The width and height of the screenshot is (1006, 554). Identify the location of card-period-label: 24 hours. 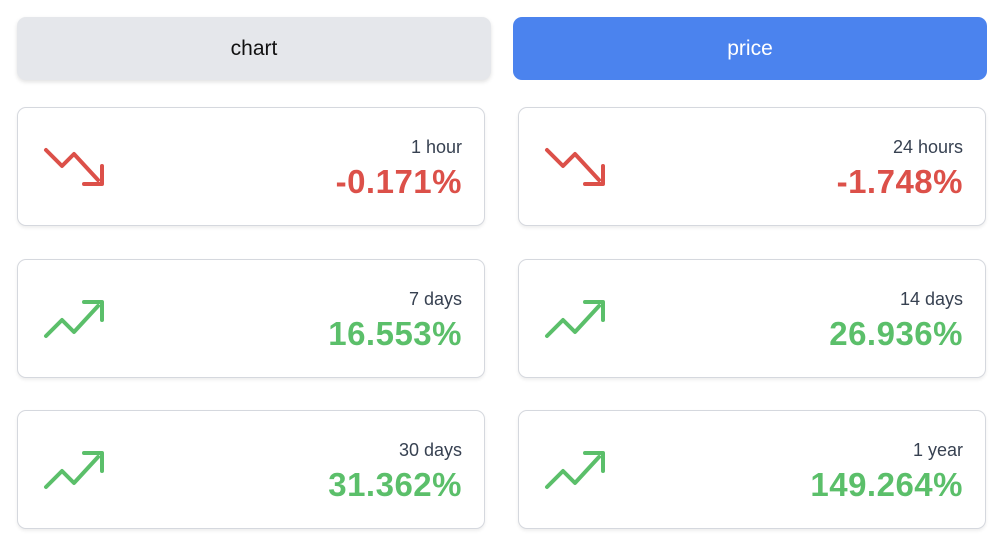
(927, 147).